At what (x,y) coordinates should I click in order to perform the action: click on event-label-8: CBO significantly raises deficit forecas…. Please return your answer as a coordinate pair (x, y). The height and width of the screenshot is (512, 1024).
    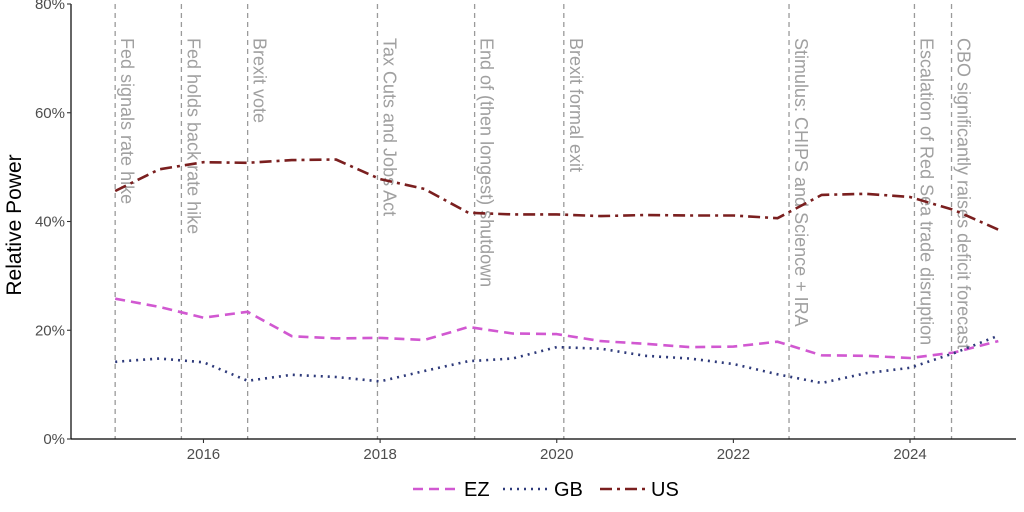
    Looking at the image, I should click on (964, 193).